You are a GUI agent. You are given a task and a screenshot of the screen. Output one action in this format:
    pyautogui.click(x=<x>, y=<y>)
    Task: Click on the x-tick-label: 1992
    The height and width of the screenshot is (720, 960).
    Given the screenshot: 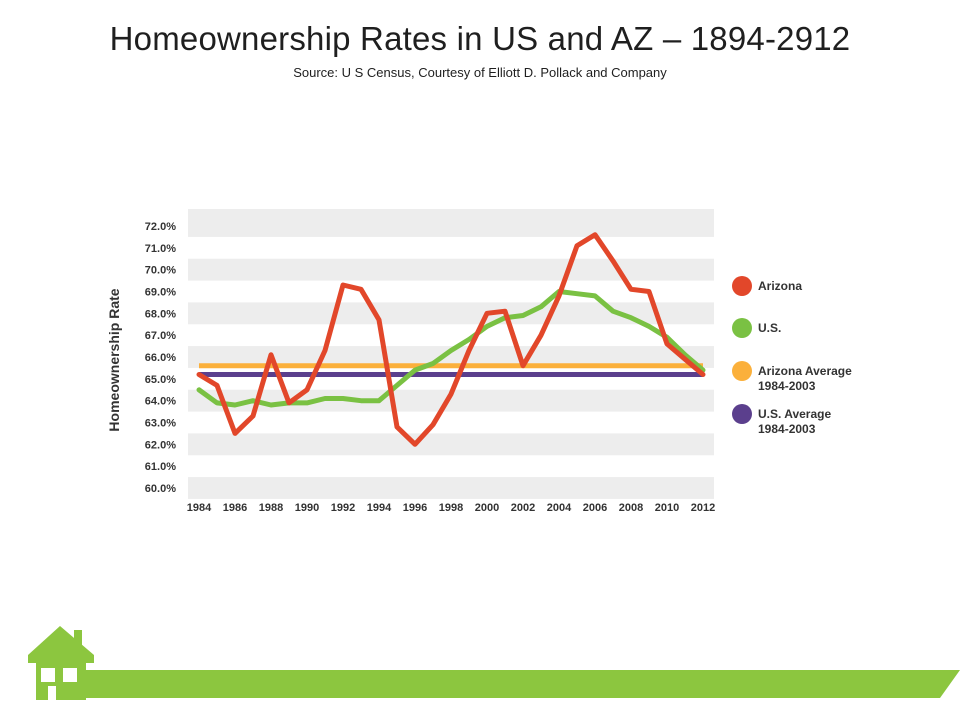 What is the action you would take?
    pyautogui.click(x=343, y=508)
    